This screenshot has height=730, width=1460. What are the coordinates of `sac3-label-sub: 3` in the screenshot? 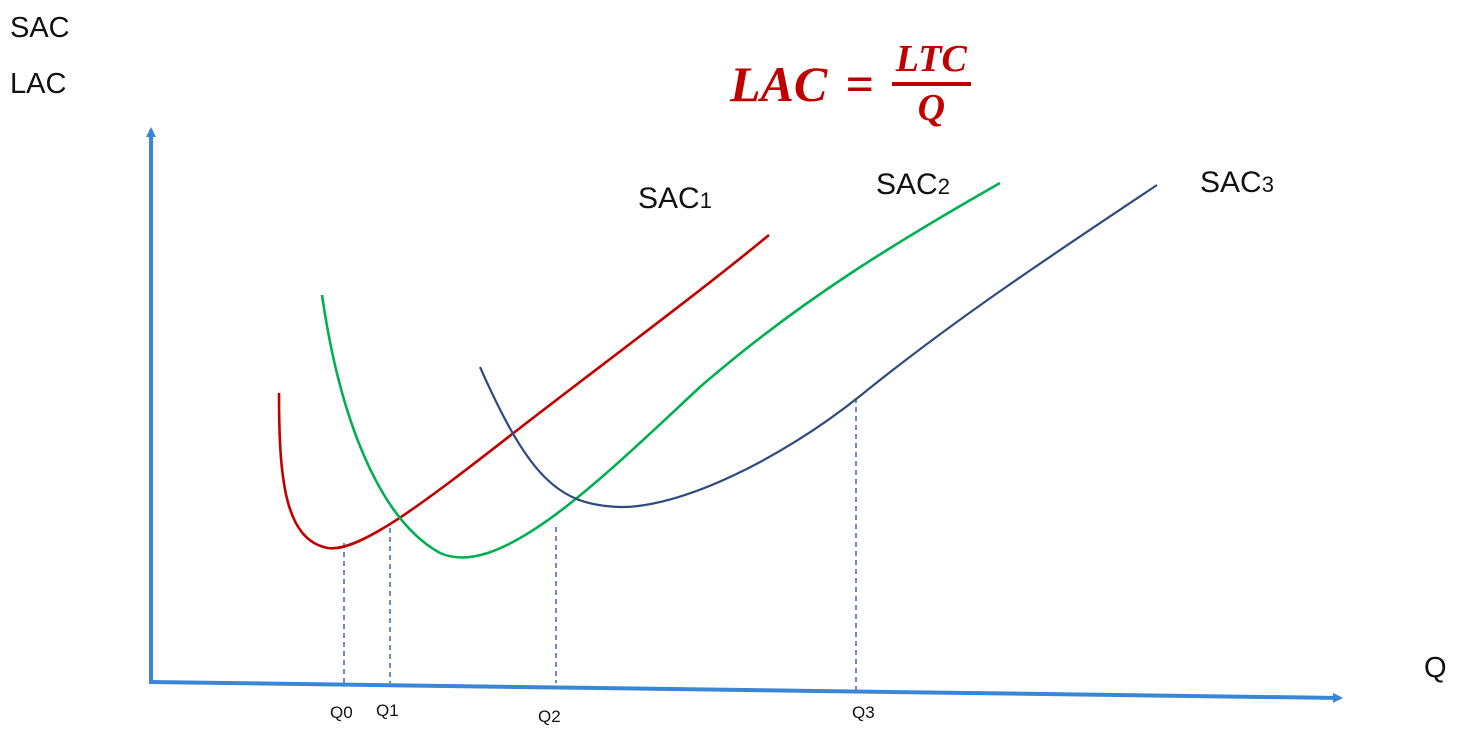 It's located at (1267, 184).